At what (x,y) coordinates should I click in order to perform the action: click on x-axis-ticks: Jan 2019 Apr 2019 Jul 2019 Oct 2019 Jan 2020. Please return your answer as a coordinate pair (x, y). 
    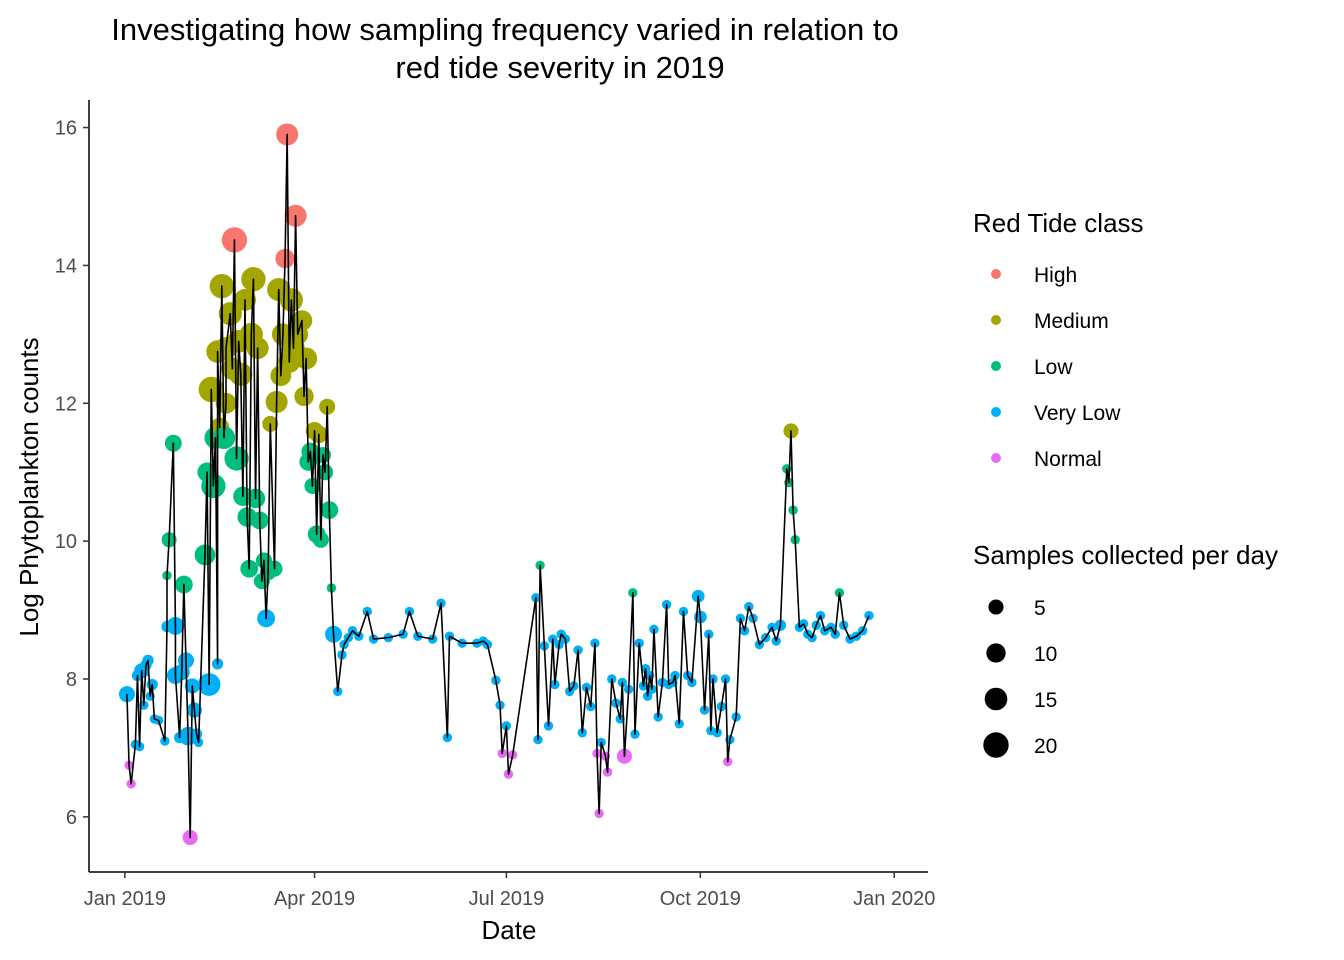
    Looking at the image, I should click on (509, 891).